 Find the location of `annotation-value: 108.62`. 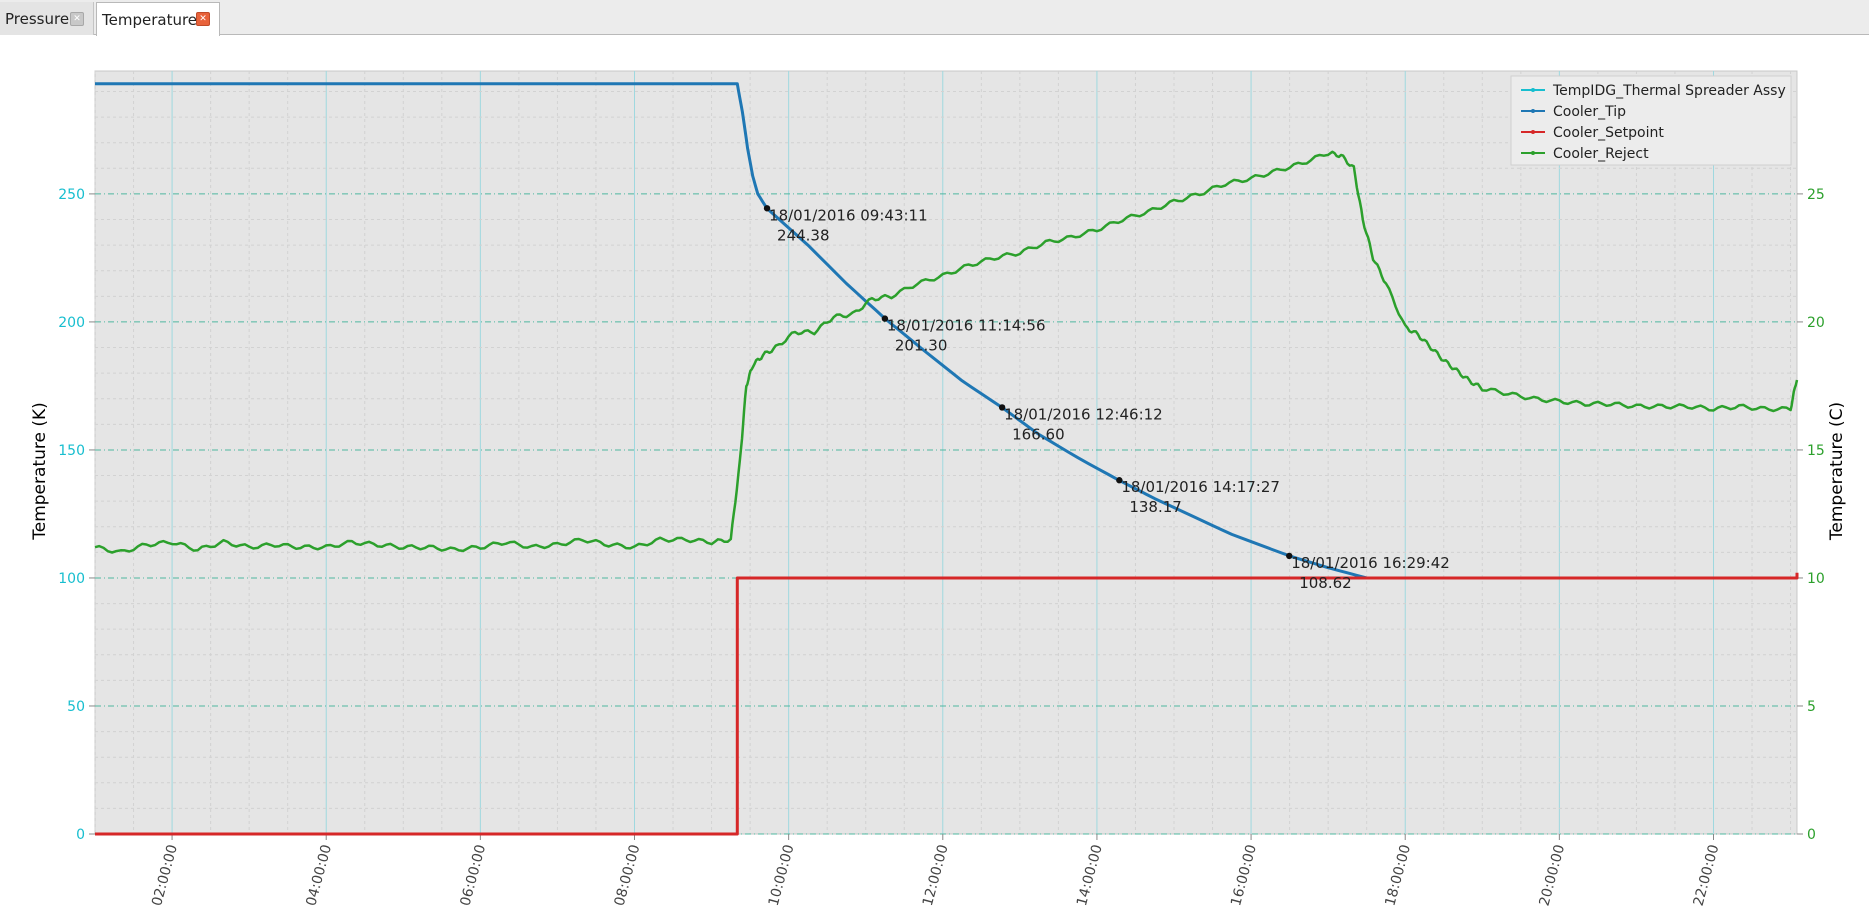

annotation-value: 108.62 is located at coordinates (1325, 583).